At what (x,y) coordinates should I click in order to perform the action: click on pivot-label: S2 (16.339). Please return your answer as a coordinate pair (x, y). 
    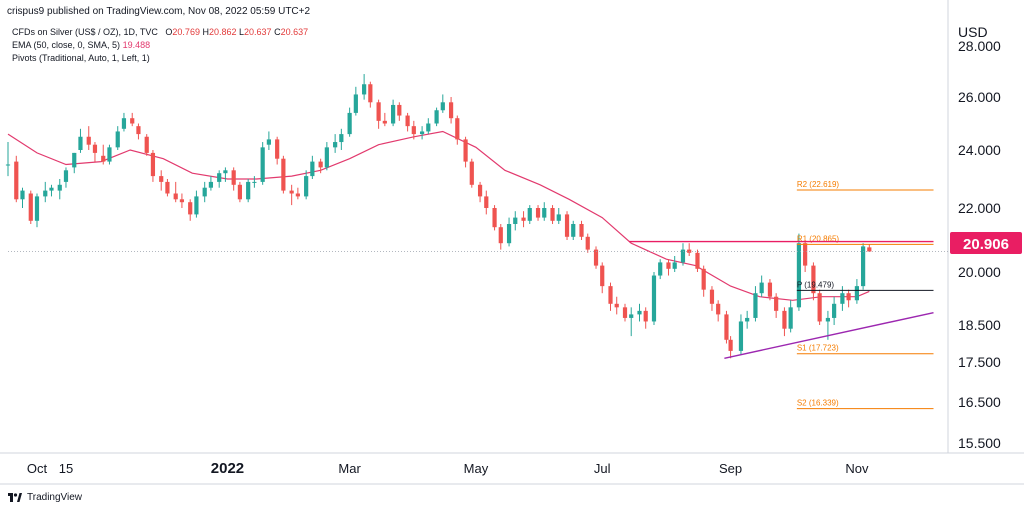
    Looking at the image, I should click on (818, 403).